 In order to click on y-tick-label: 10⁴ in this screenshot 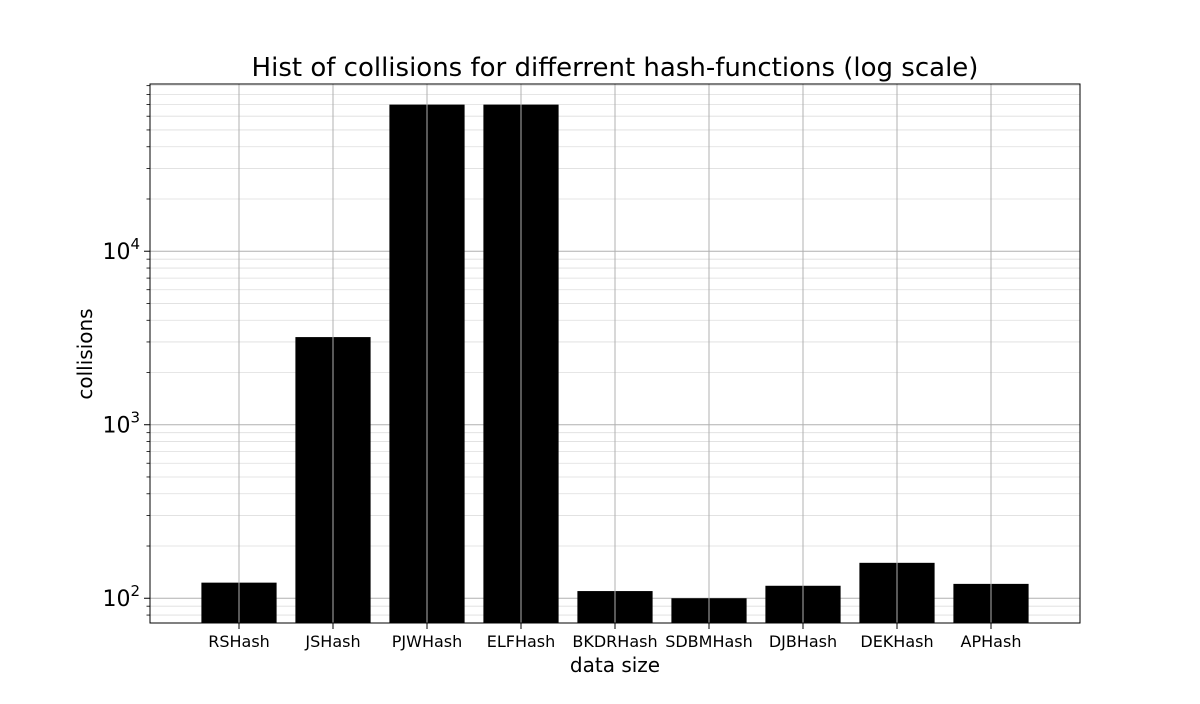, I will do `click(121, 250)`.